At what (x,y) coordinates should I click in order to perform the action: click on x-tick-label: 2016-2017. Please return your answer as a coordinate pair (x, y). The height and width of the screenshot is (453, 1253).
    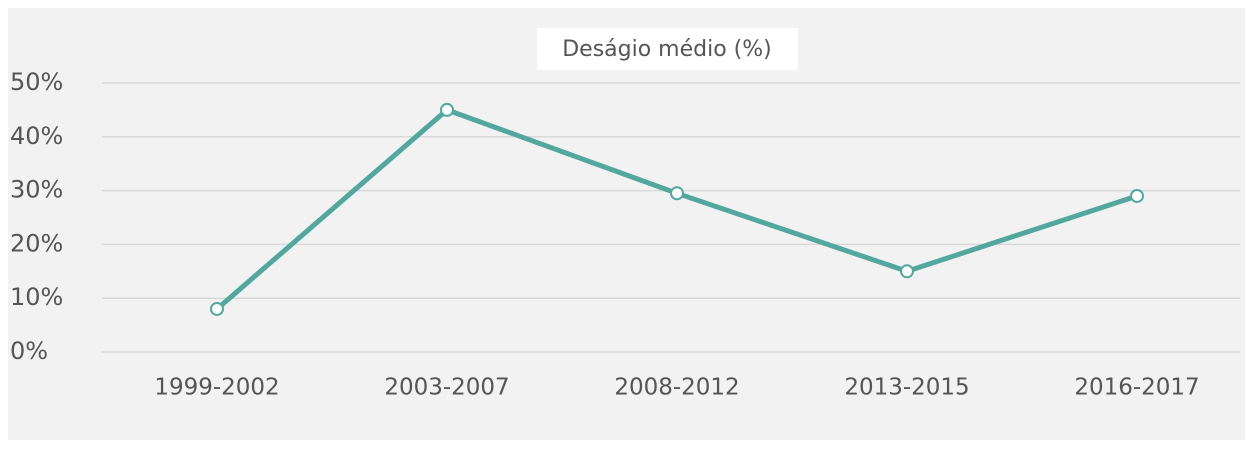
    Looking at the image, I should click on (1136, 388).